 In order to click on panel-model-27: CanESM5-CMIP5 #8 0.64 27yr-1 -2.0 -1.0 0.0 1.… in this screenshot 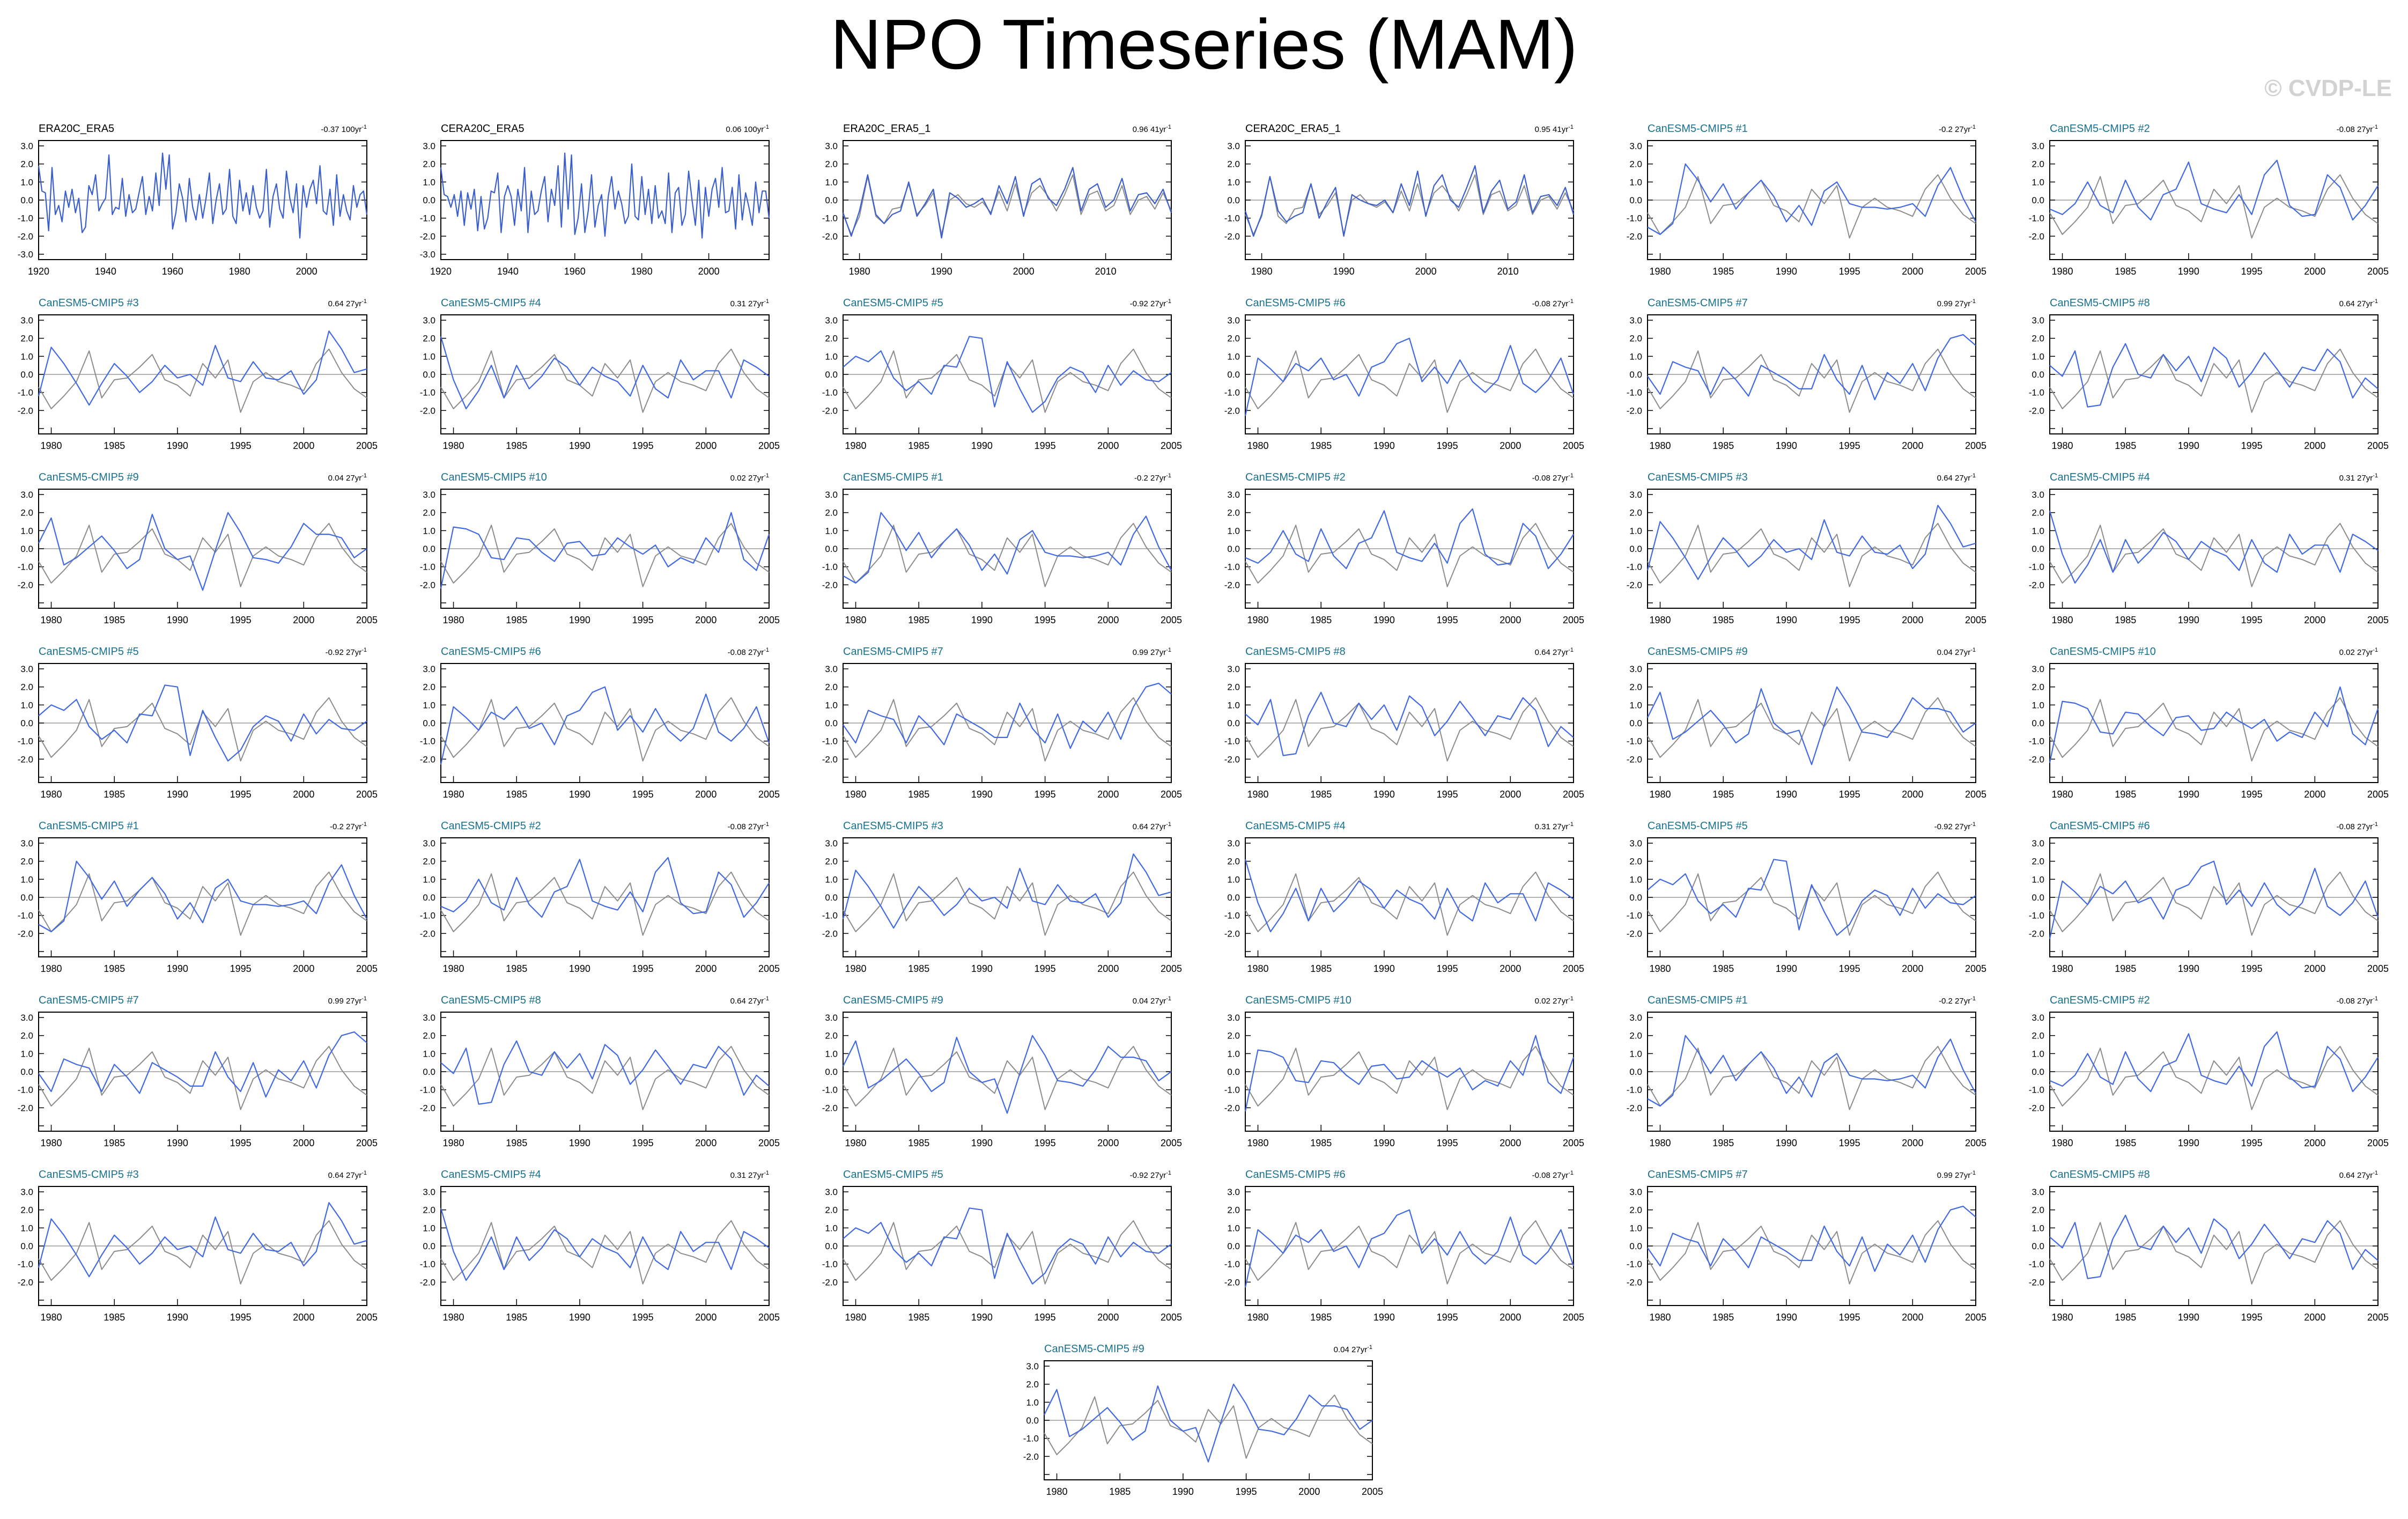, I will do `click(600, 1071)`.